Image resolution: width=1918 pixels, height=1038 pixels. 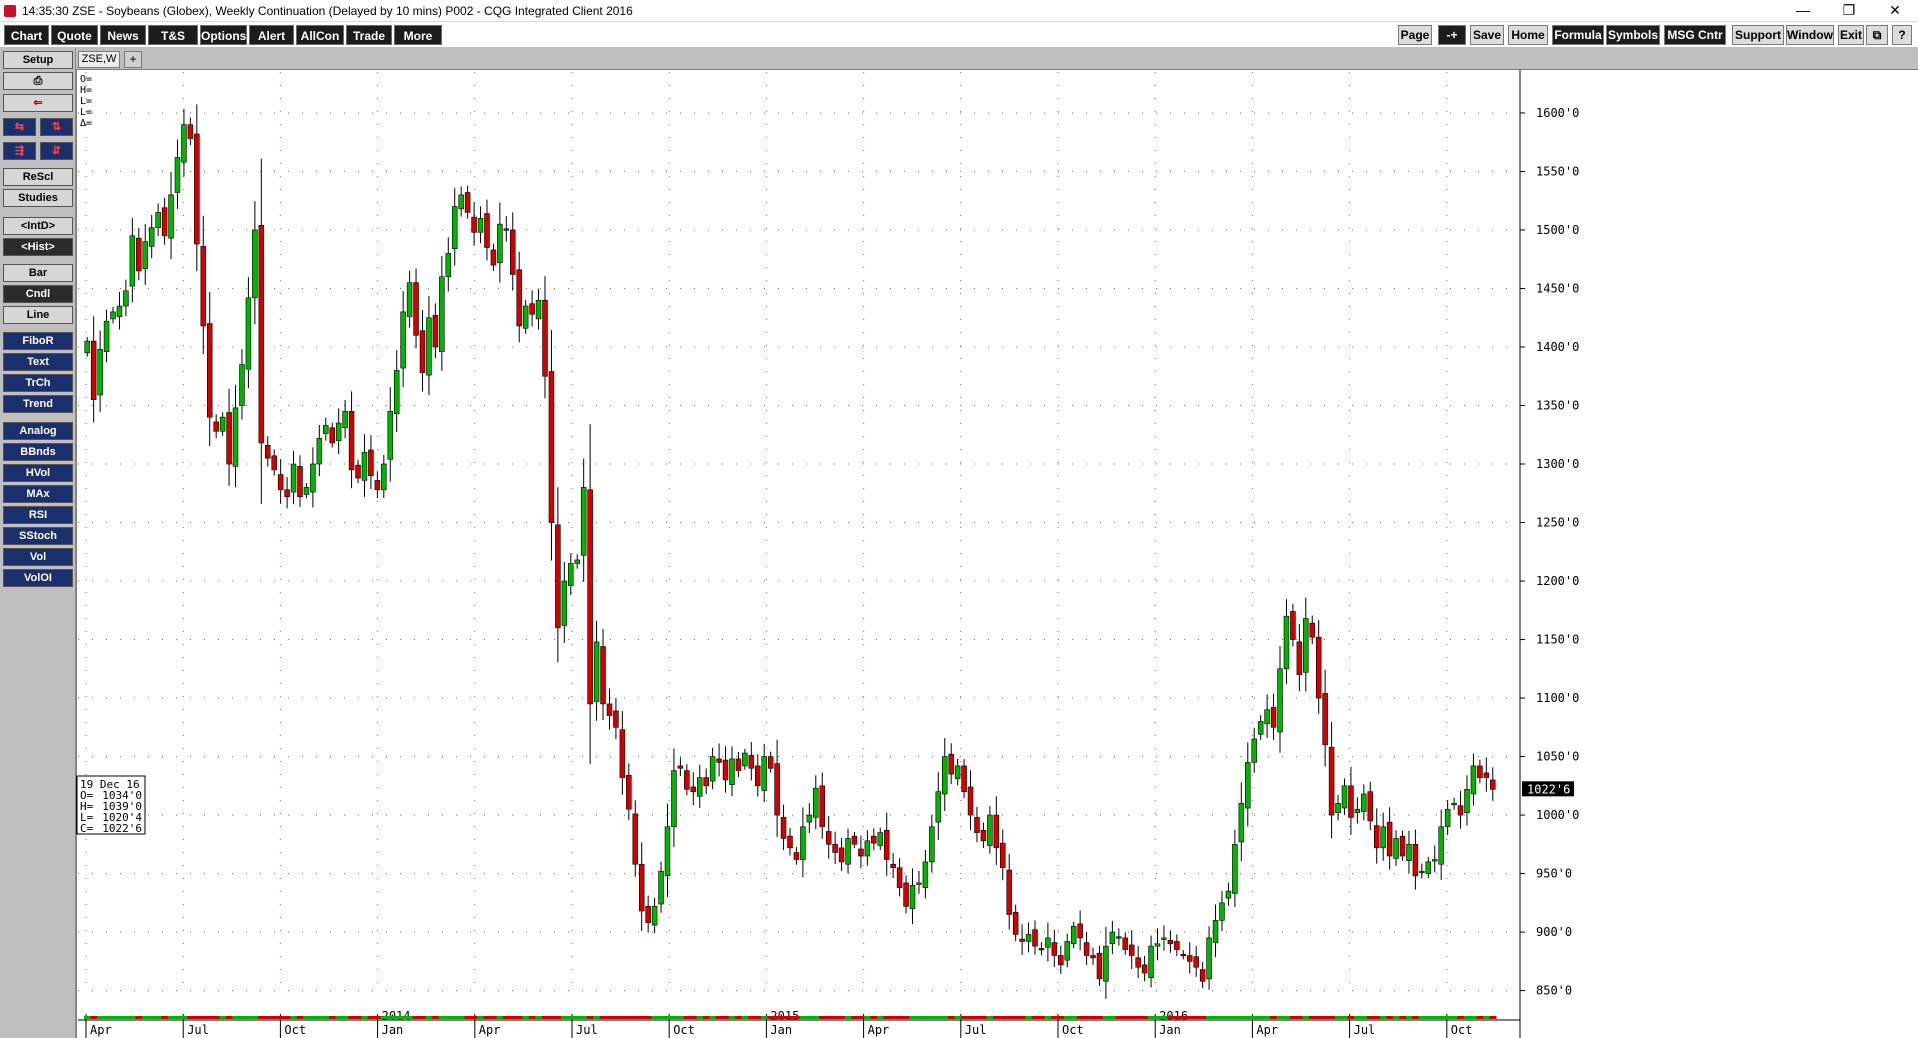 What do you see at coordinates (1633, 35) in the screenshot?
I see `symbols-button: Symbols` at bounding box center [1633, 35].